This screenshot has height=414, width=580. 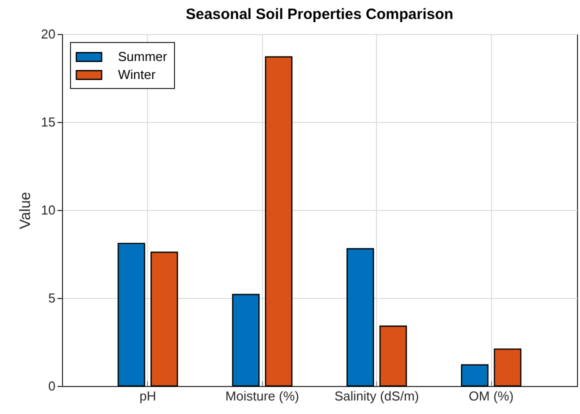 I want to click on y-axis-title: Value, so click(x=25, y=211).